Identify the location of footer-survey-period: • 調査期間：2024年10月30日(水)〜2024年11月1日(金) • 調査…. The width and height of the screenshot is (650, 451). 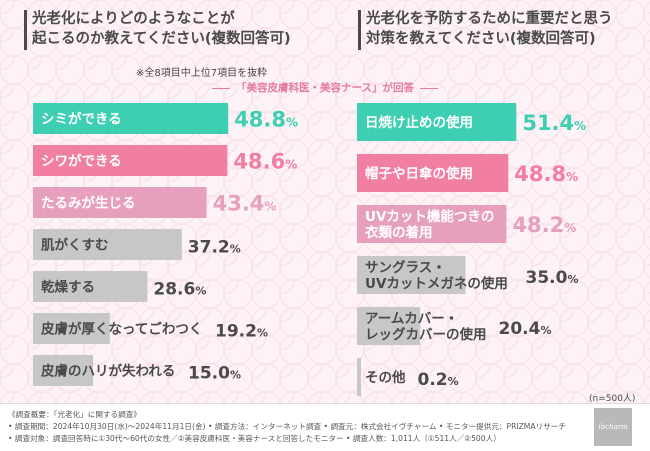
(287, 426).